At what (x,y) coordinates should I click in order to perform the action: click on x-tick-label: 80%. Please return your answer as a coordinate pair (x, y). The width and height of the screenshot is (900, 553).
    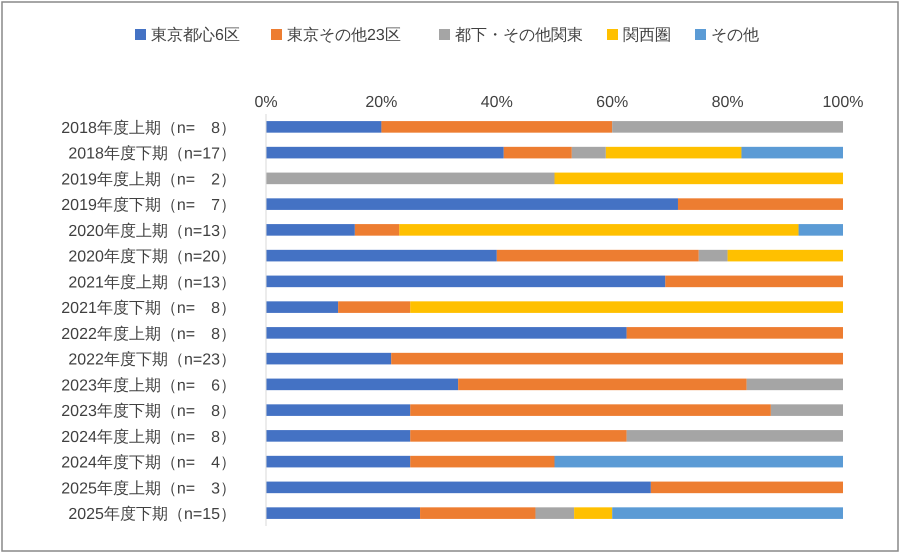
    Looking at the image, I should click on (728, 102).